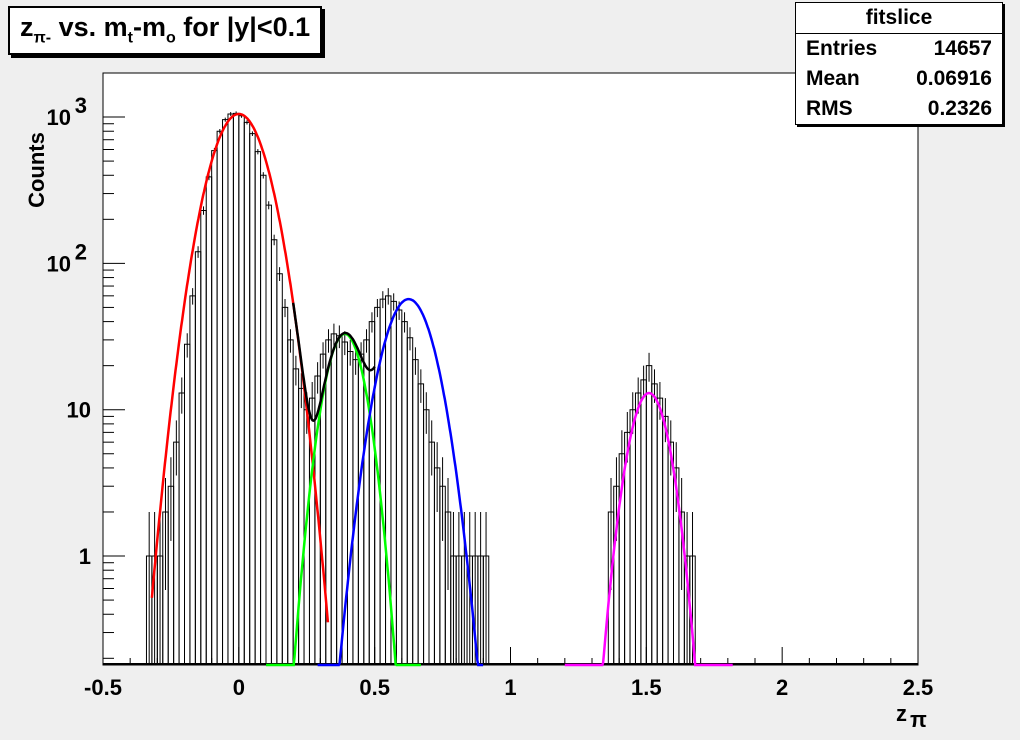 Image resolution: width=1020 pixels, height=740 pixels. What do you see at coordinates (782, 687) in the screenshot?
I see `x-tick-label-5: 2` at bounding box center [782, 687].